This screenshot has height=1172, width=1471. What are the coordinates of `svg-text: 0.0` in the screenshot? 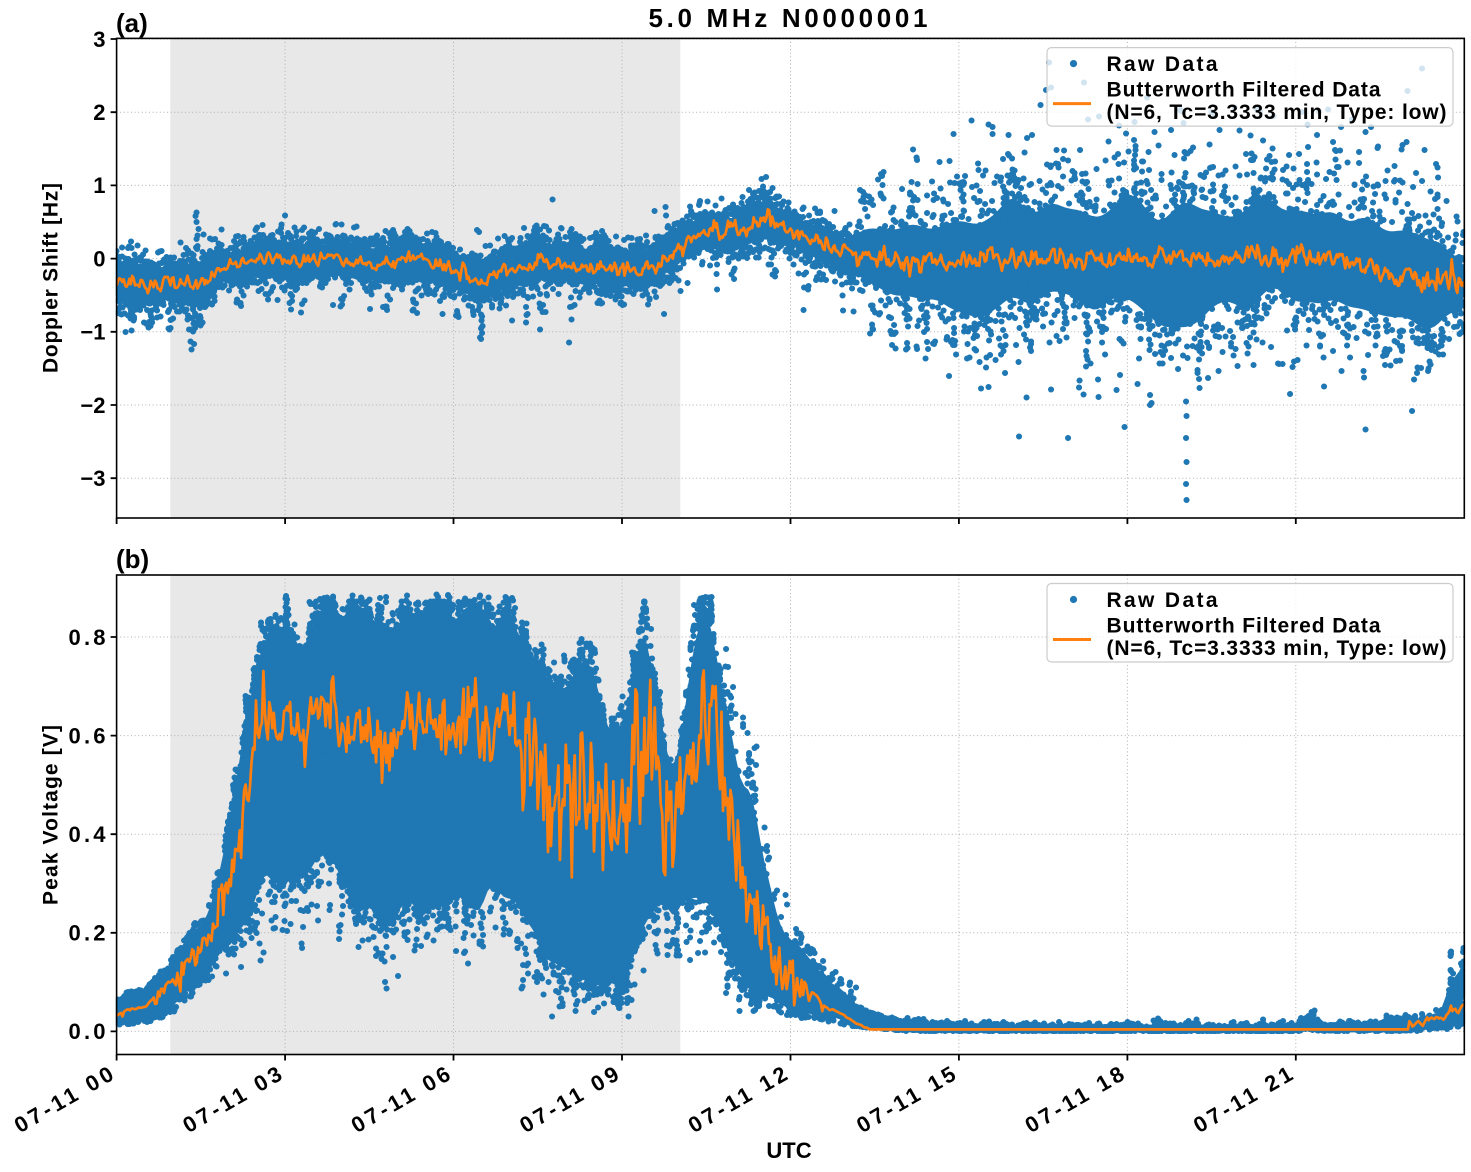 It's located at (87, 1031).